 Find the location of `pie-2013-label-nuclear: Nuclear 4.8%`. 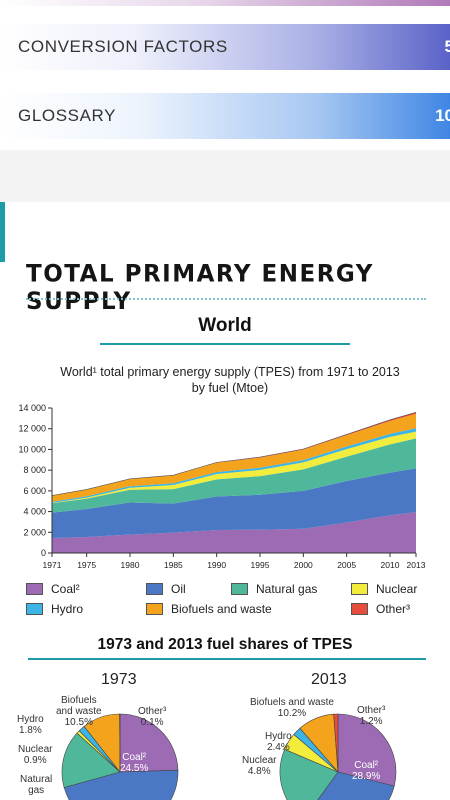

pie-2013-label-nuclear: Nuclear 4.8% is located at coordinates (259, 766).